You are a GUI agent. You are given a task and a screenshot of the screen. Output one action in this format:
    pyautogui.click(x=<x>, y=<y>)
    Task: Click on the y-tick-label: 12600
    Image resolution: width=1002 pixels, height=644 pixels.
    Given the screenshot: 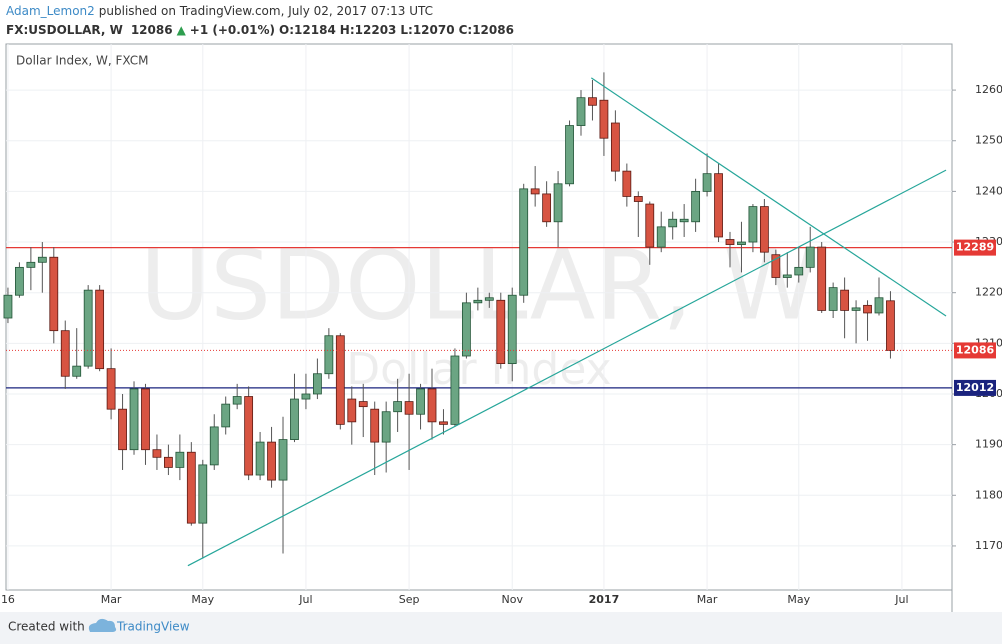 What is the action you would take?
    pyautogui.click(x=988, y=89)
    